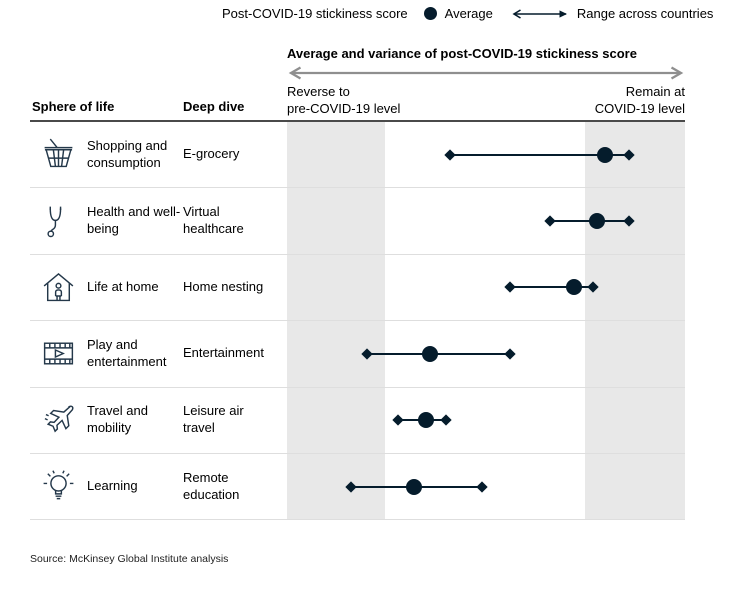 The height and width of the screenshot is (590, 750). I want to click on sphere-label: Life at home, so click(123, 287).